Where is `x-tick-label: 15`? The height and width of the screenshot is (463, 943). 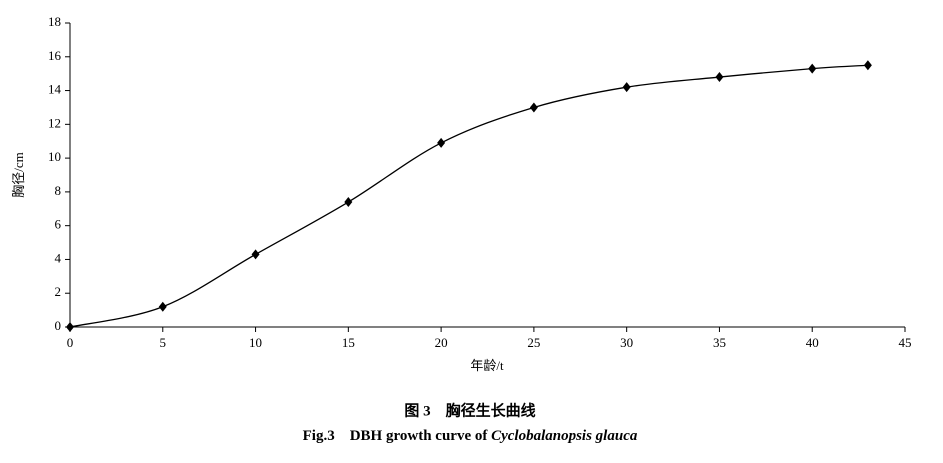 x-tick-label: 15 is located at coordinates (348, 342).